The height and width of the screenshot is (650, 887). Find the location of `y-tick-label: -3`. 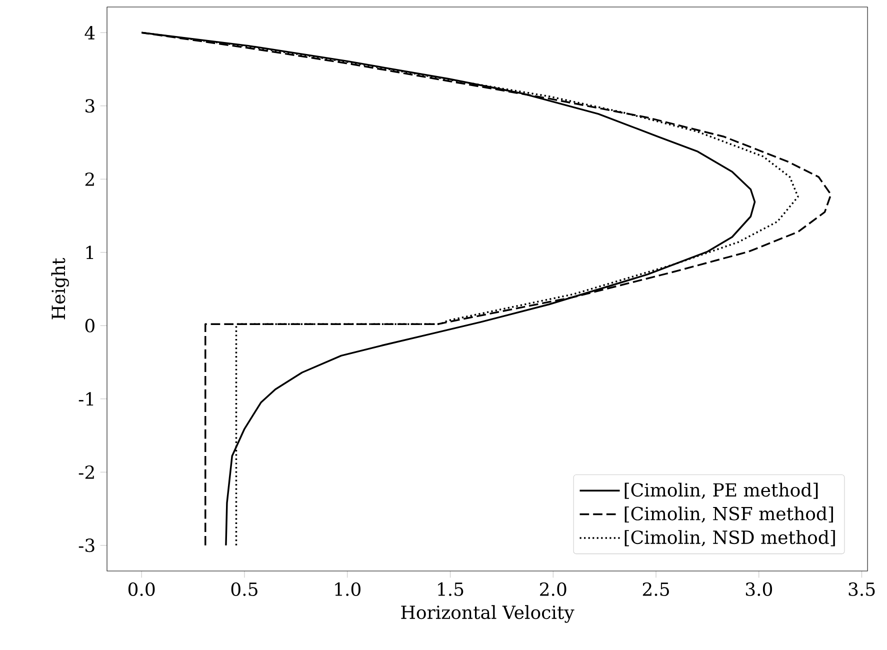

y-tick-label: -3 is located at coordinates (86, 545).